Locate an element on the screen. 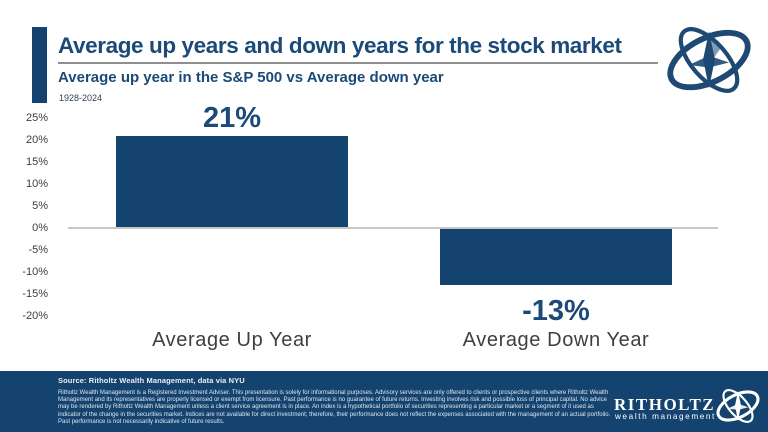 The width and height of the screenshot is (768, 432). y-axis-tick-label: 5% is located at coordinates (40, 206).